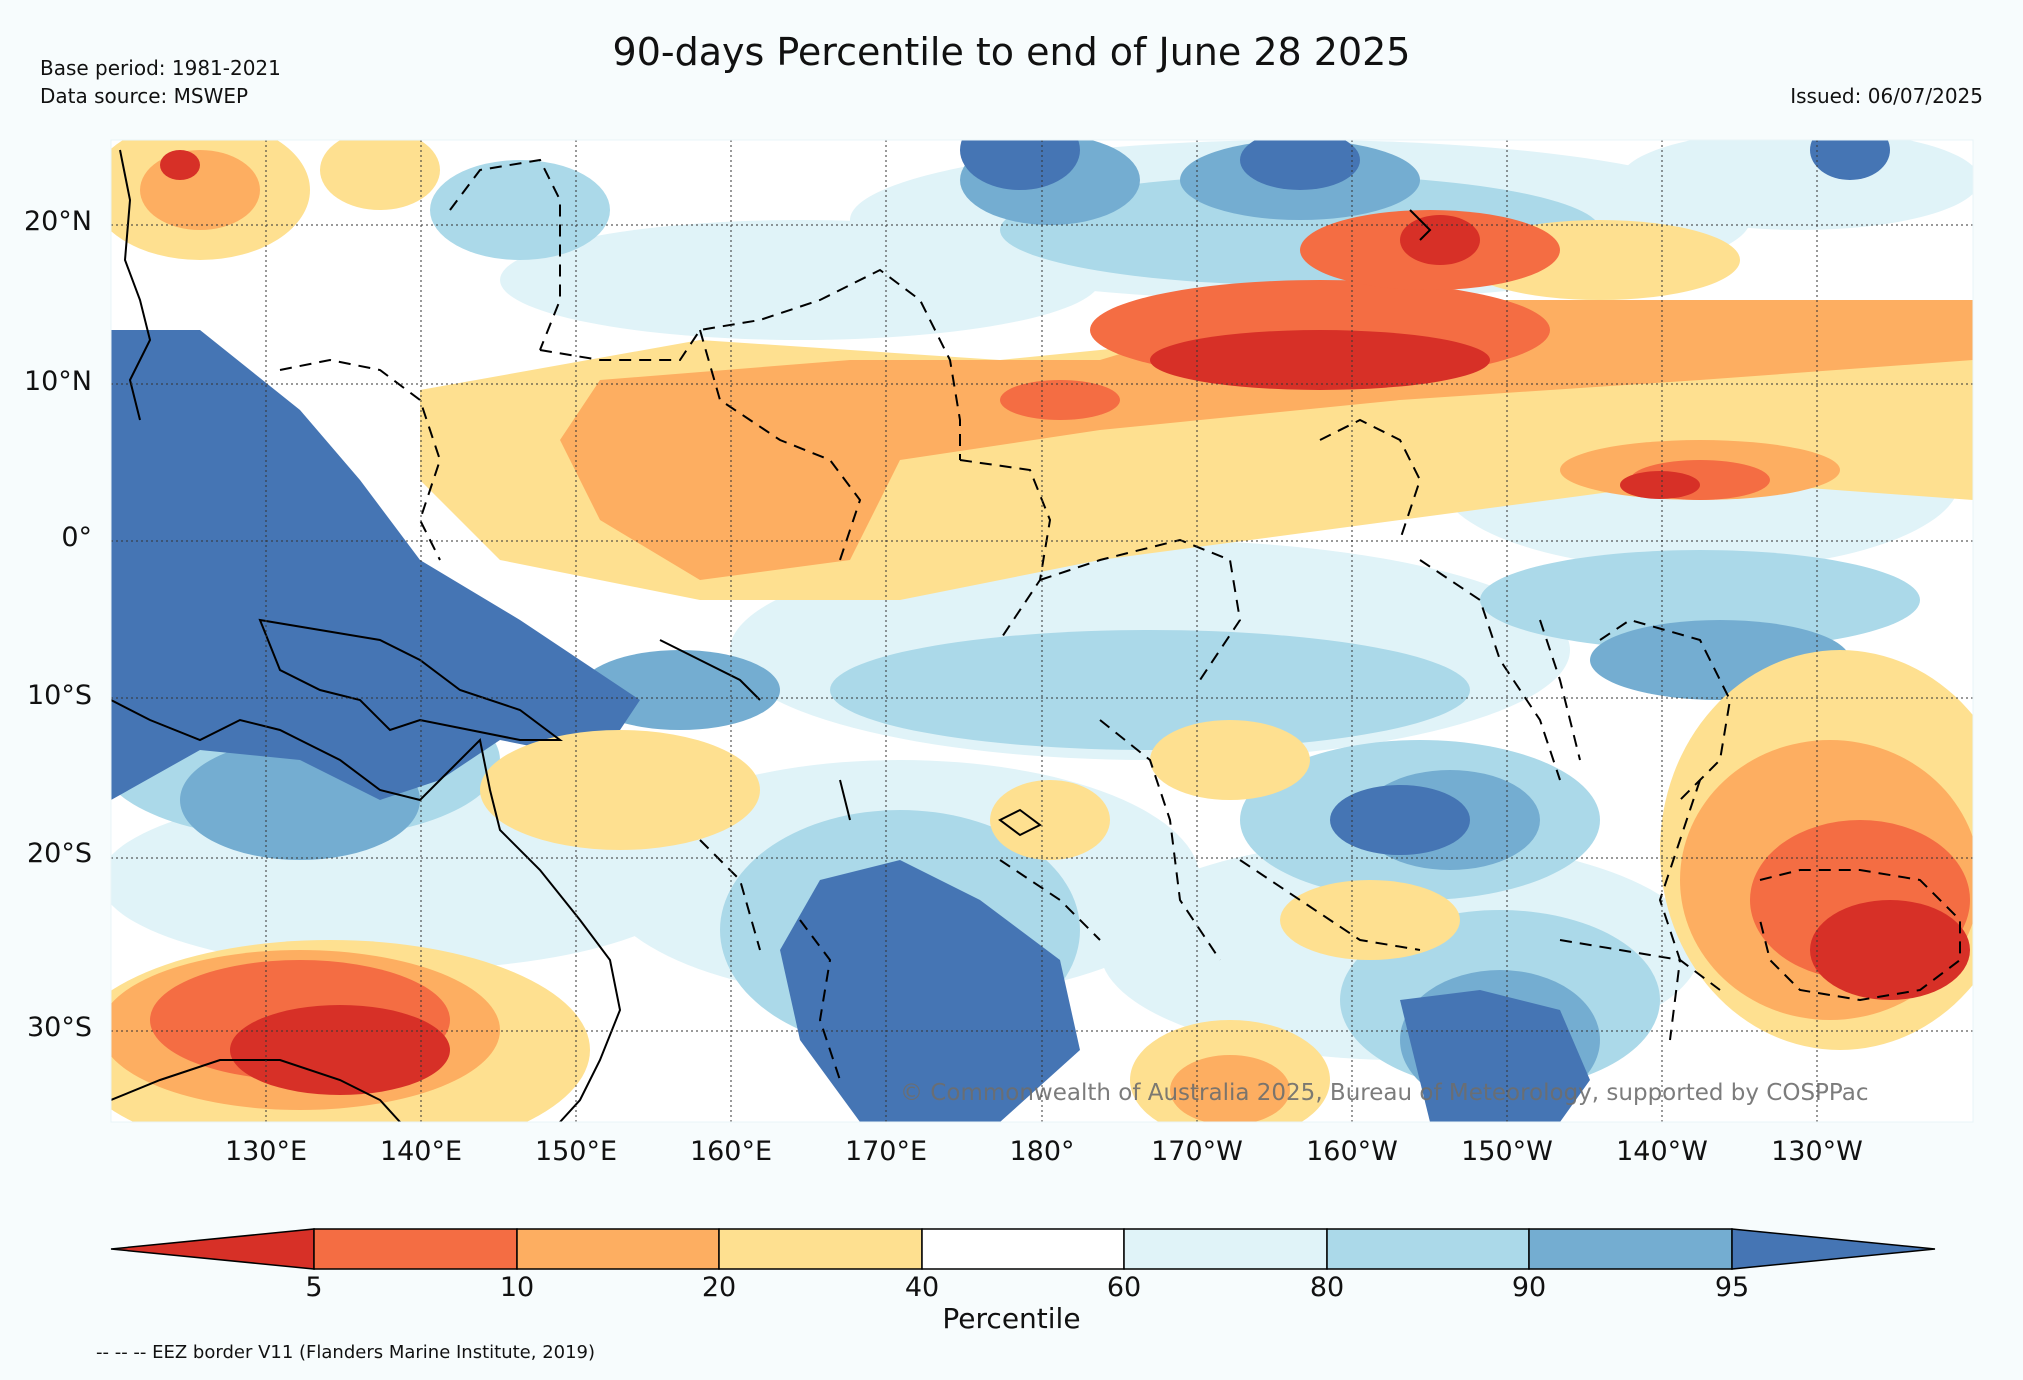 The width and height of the screenshot is (2023, 1380). Describe the element at coordinates (1197, 1151) in the screenshot. I see `lon-label-170w: 170°W` at that location.